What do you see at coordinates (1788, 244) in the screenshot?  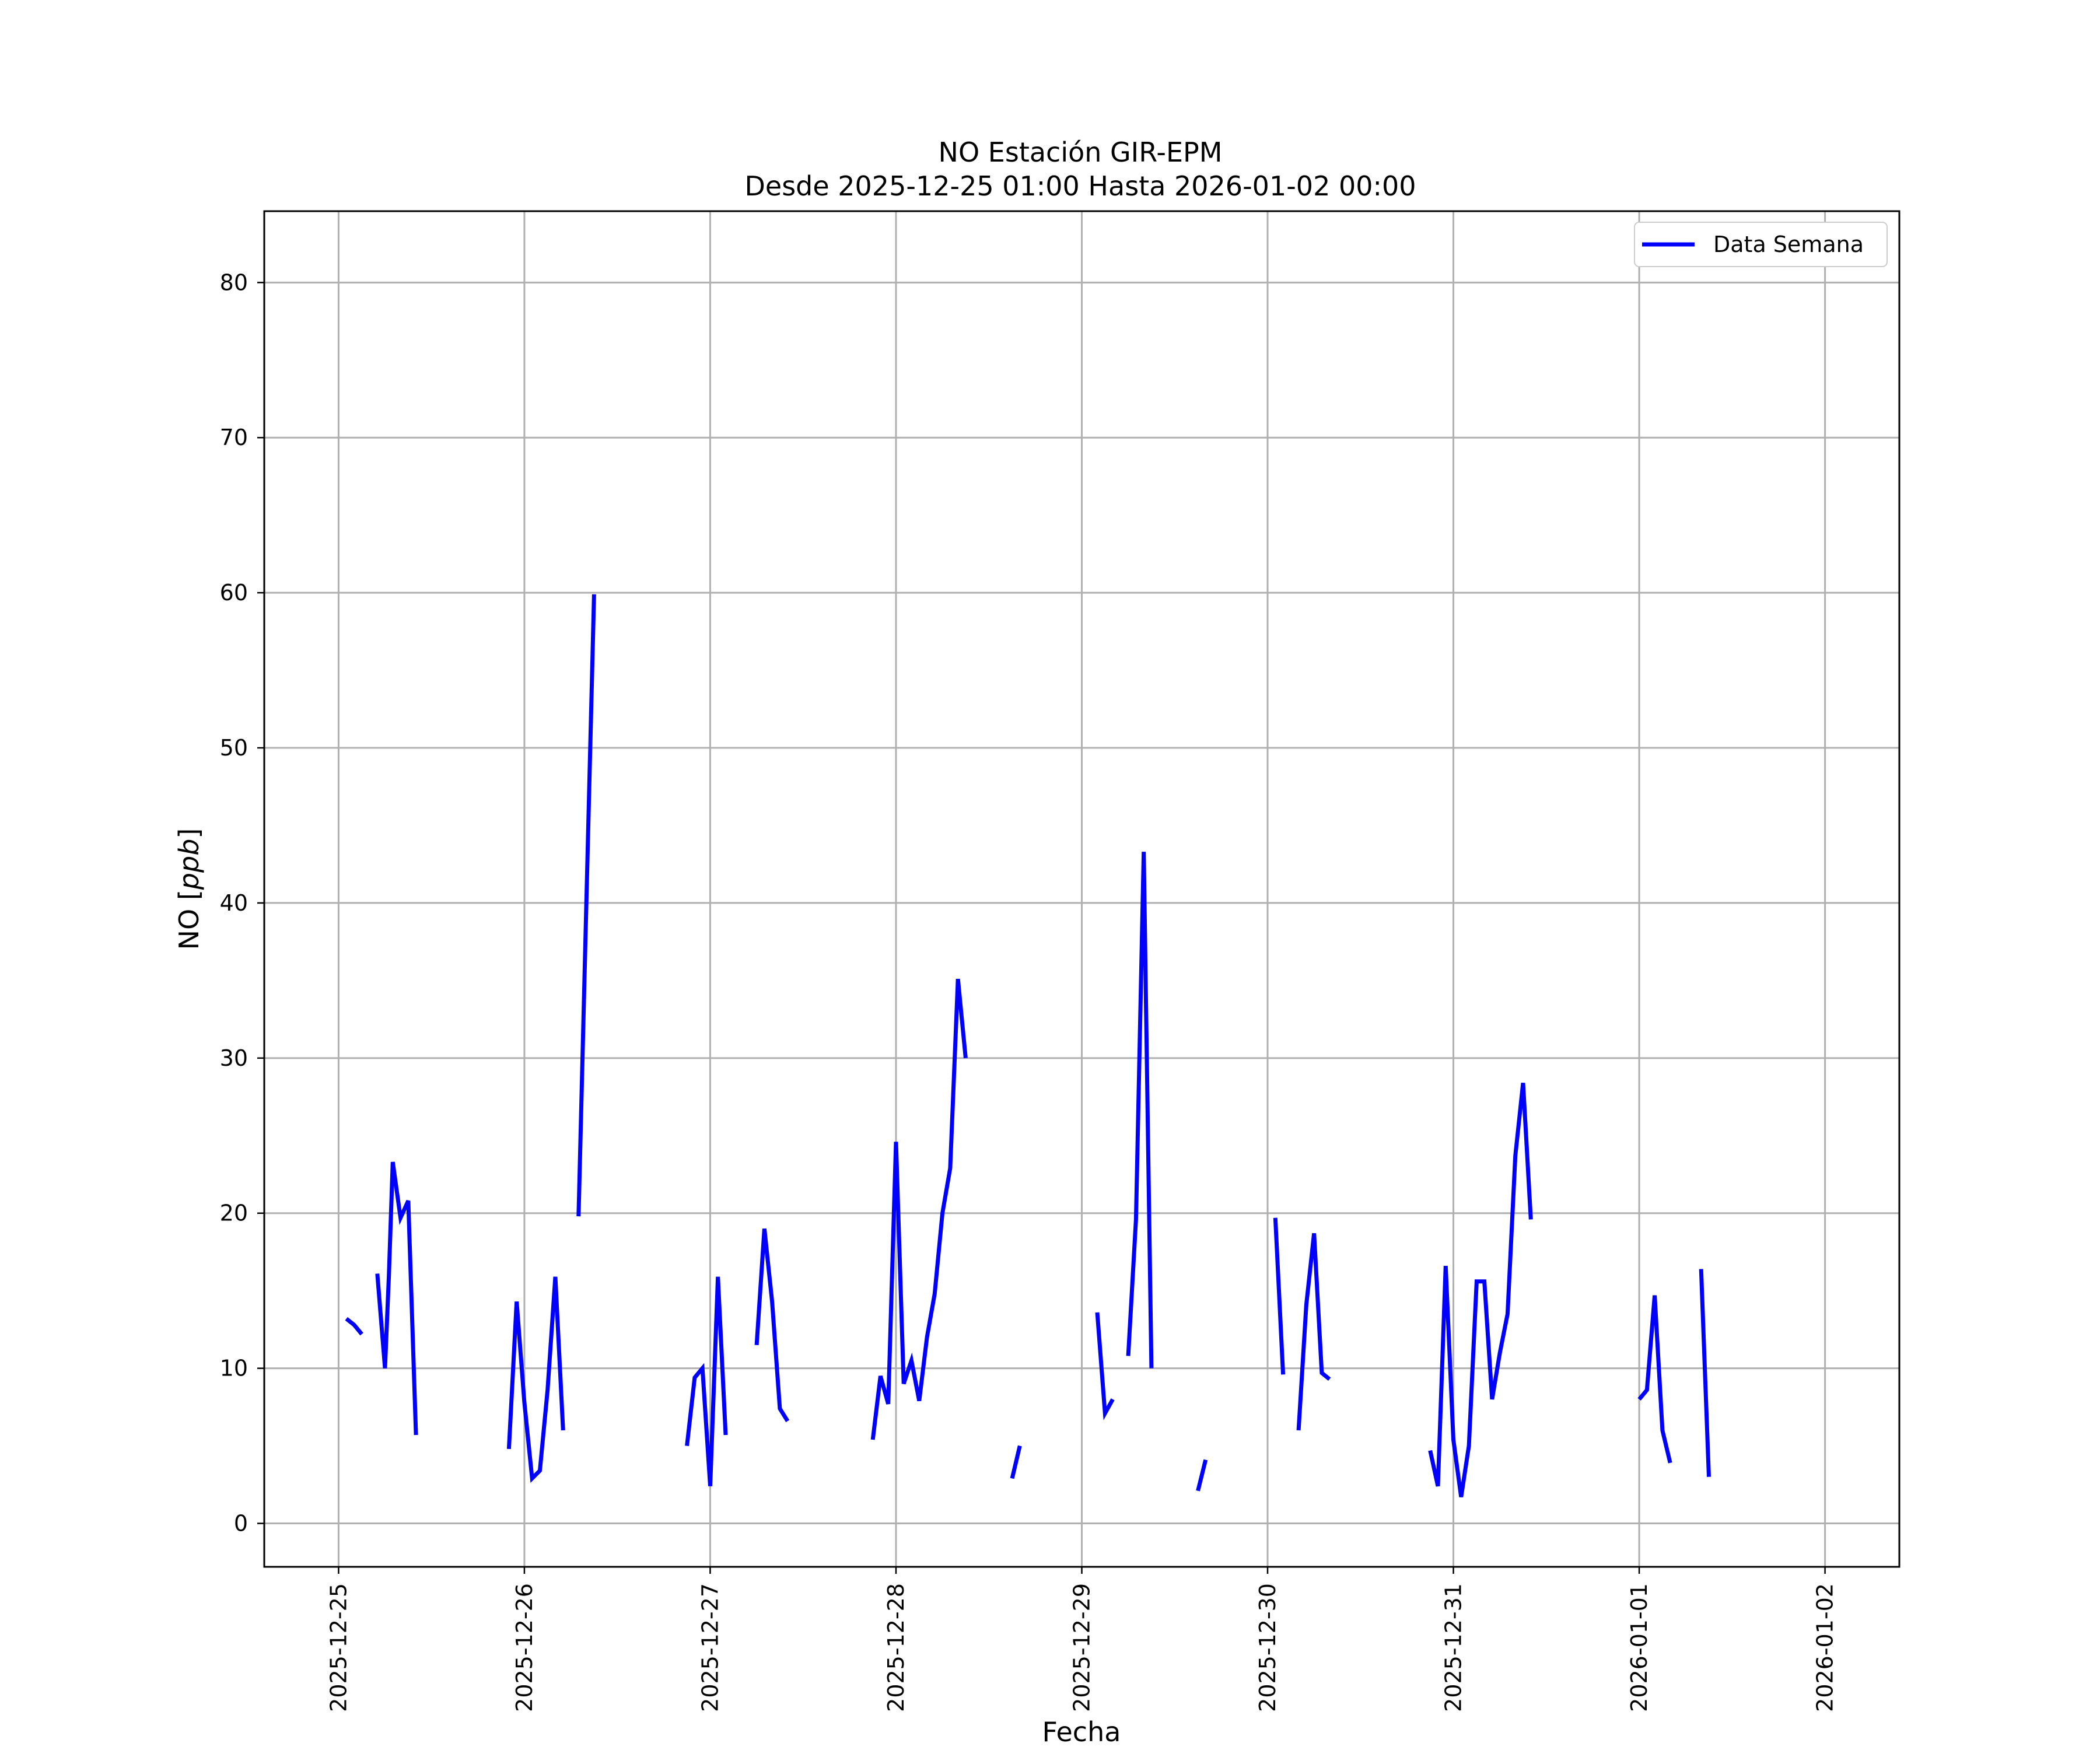 I see `legend-label: Data Semana` at bounding box center [1788, 244].